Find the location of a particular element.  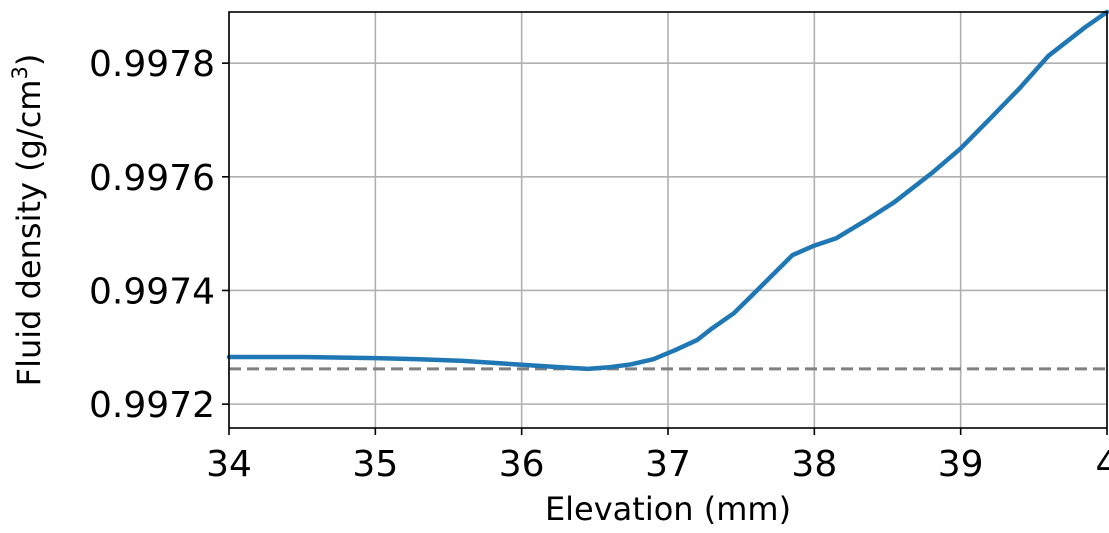

y-axis-label-suffix: ) is located at coordinates (29, 60).